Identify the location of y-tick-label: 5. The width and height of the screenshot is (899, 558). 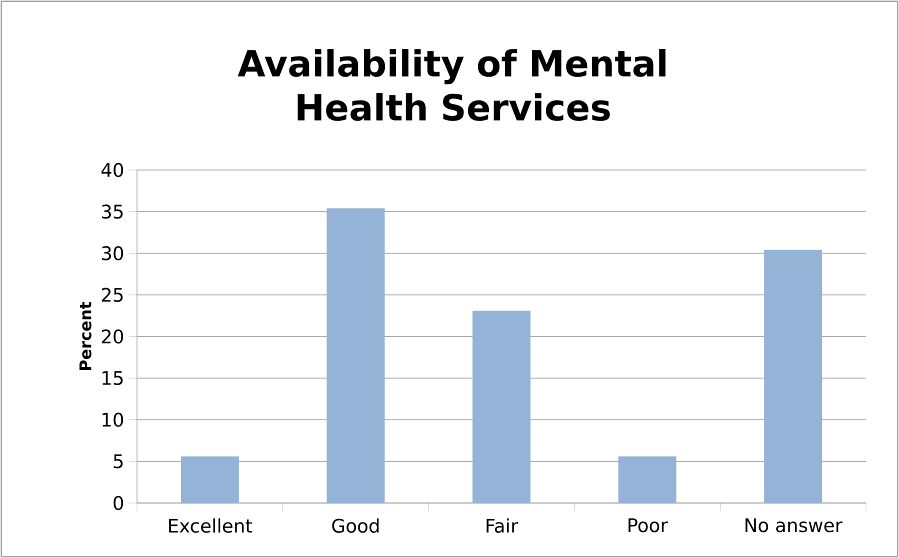
(118, 461).